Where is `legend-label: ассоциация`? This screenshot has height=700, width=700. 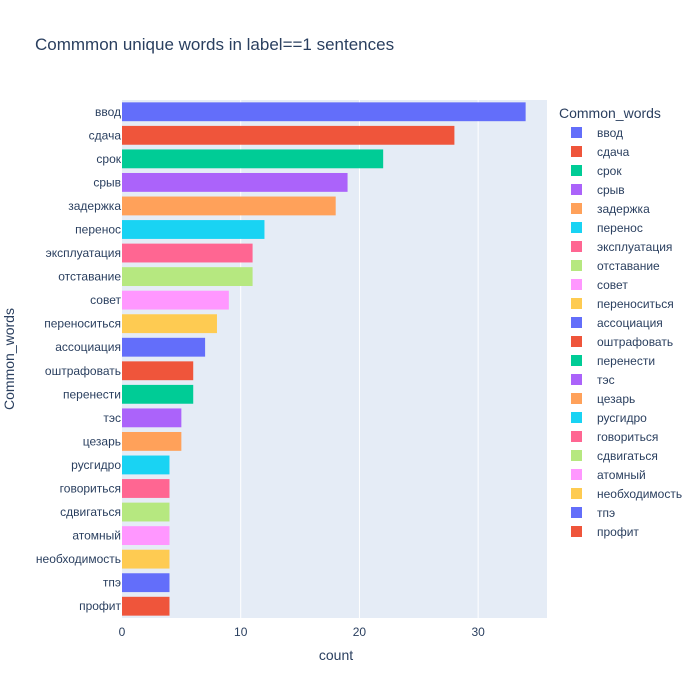 legend-label: ассоциация is located at coordinates (630, 323).